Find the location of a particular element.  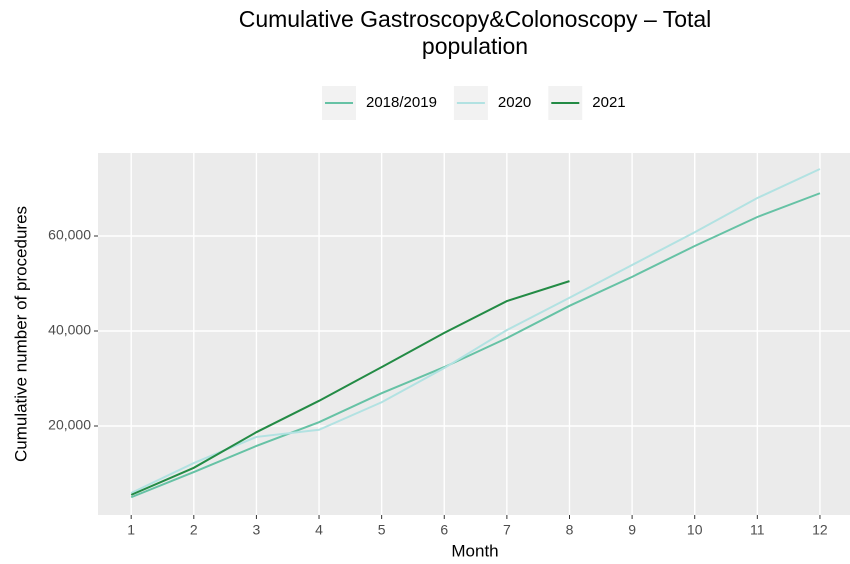

x-tick-label: 7 is located at coordinates (507, 530).